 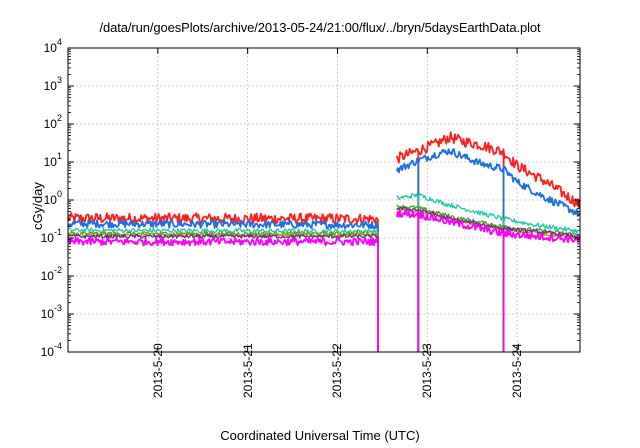 What do you see at coordinates (57, 270) in the screenshot?
I see `y-tick-exponent: -2` at bounding box center [57, 270].